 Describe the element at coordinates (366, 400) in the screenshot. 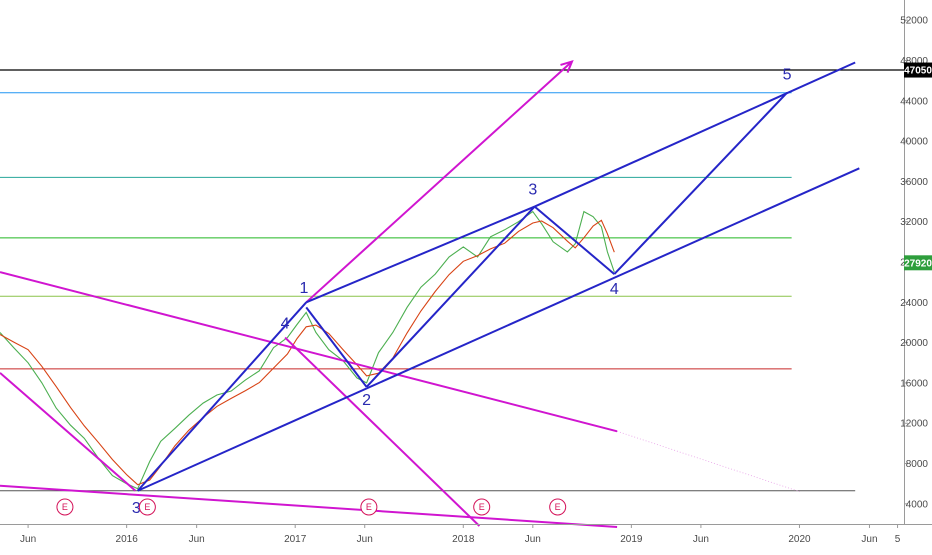

I see `wave-label: 2` at that location.